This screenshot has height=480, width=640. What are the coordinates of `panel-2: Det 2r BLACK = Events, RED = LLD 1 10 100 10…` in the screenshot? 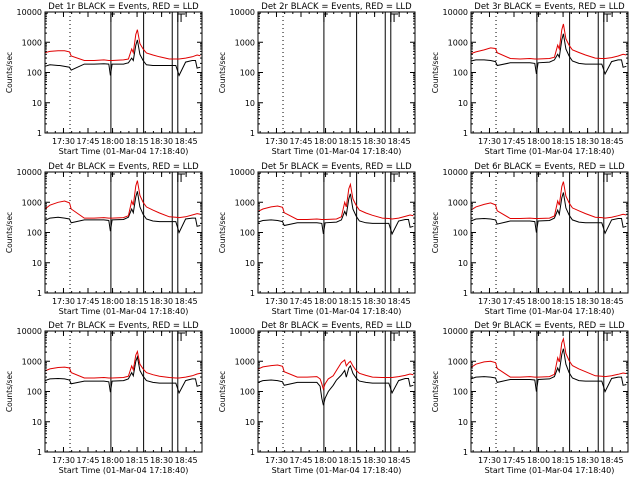 It's located at (317, 79).